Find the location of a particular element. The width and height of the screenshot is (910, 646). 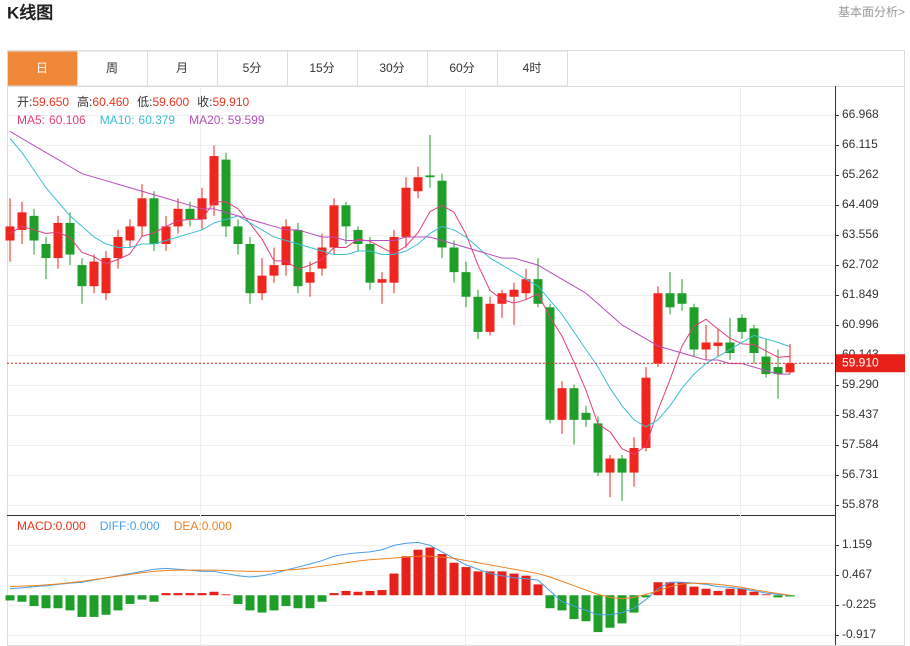

tab-label: 周 is located at coordinates (112, 68).